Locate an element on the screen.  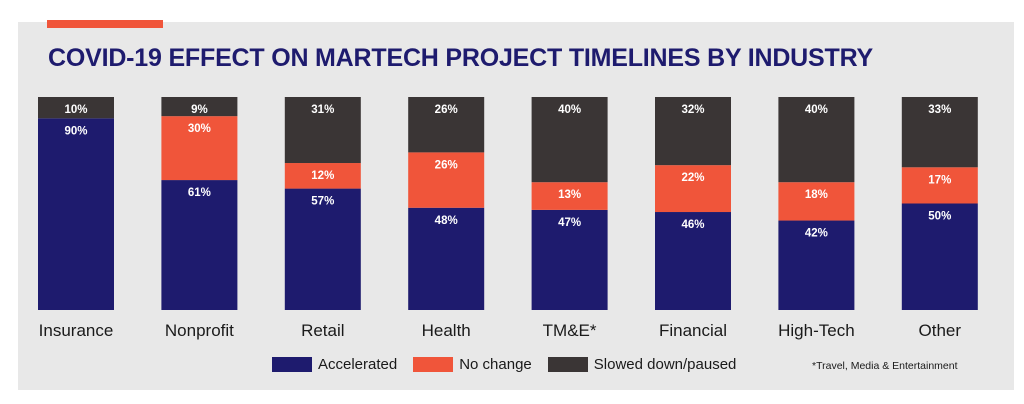
data-label-slowed: 9% is located at coordinates (199, 110).